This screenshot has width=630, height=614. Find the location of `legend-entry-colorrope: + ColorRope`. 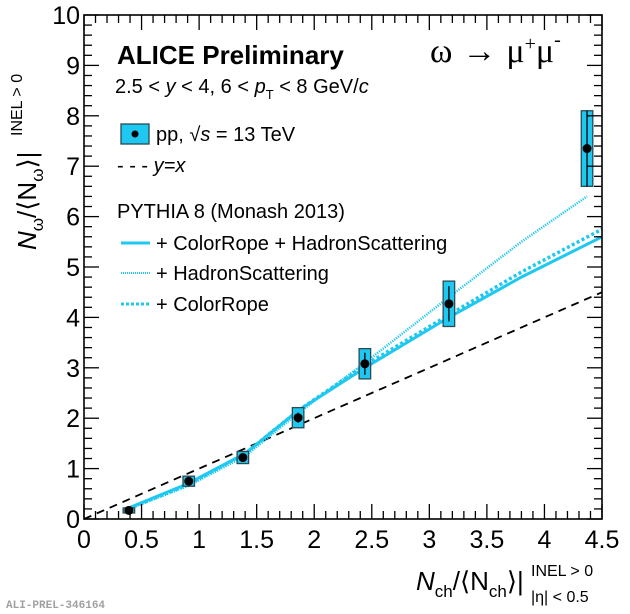

legend-entry-colorrope: + ColorRope is located at coordinates (195, 305).